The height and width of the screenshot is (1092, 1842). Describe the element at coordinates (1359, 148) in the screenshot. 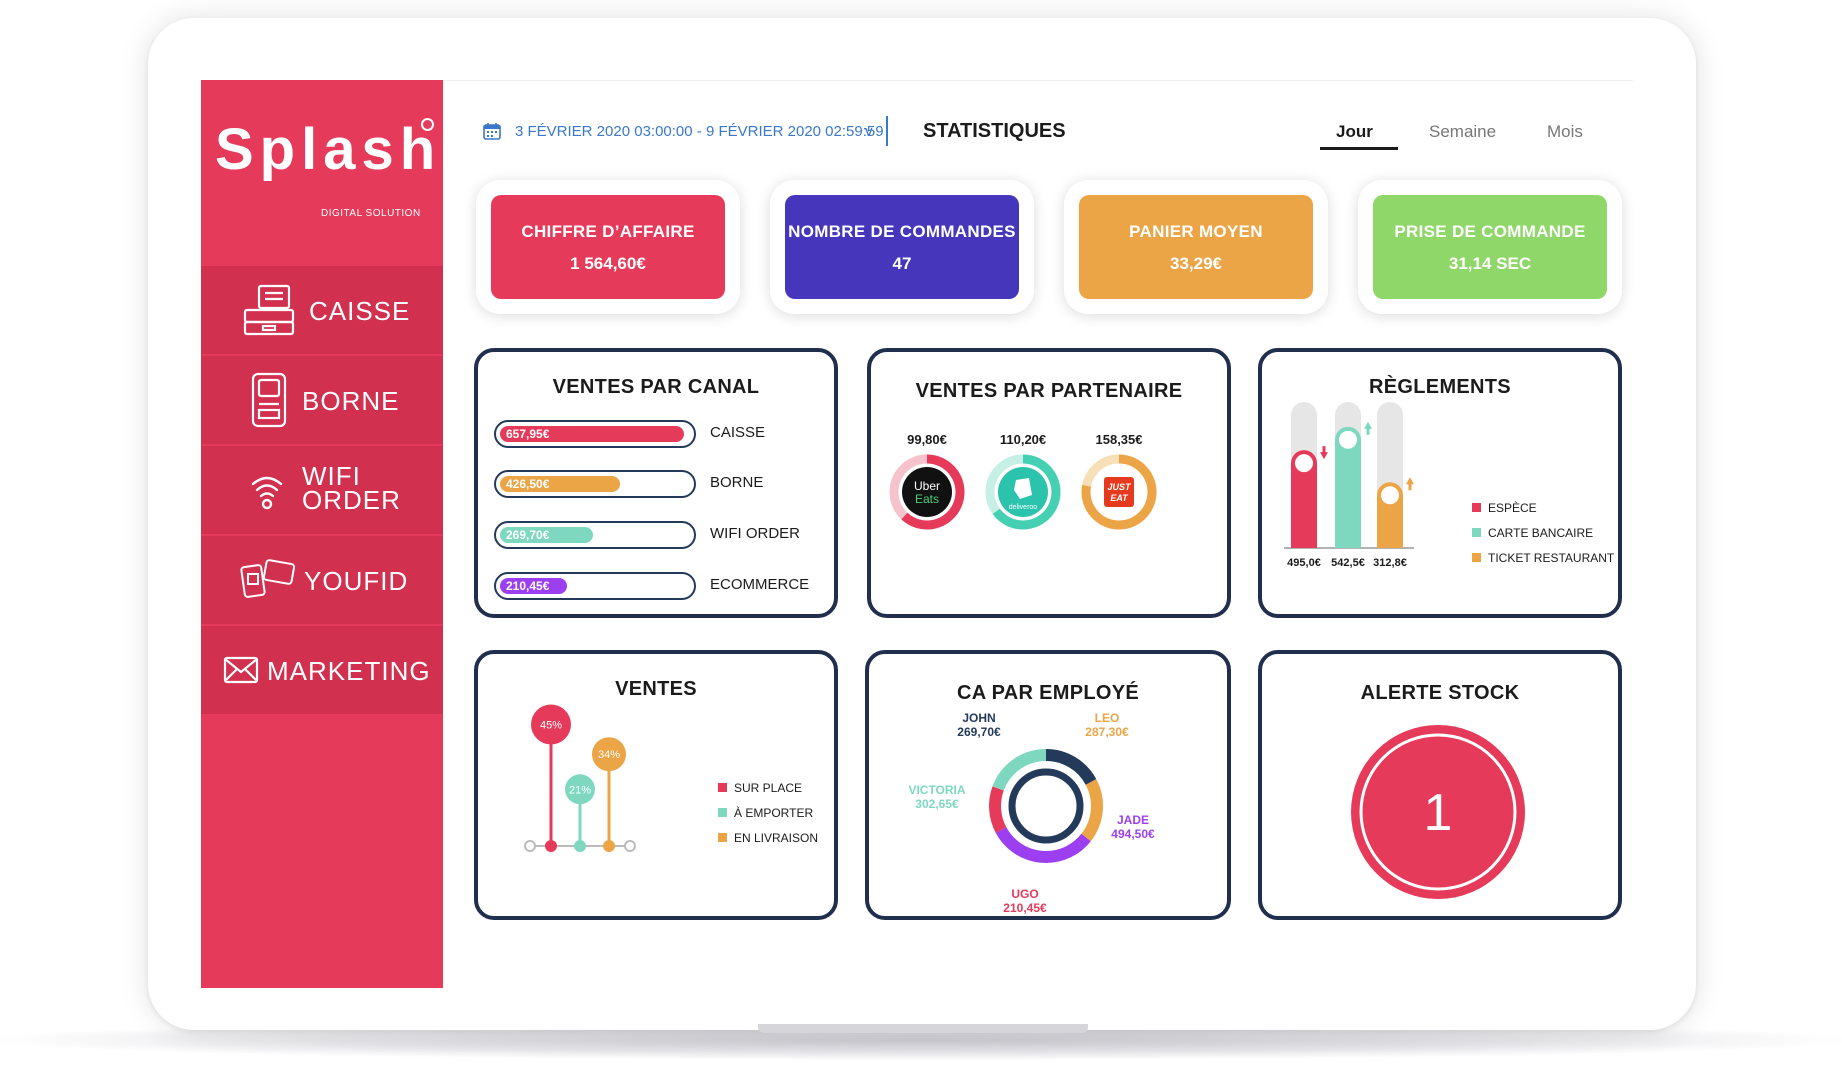

I see `active-tab-indicator` at that location.